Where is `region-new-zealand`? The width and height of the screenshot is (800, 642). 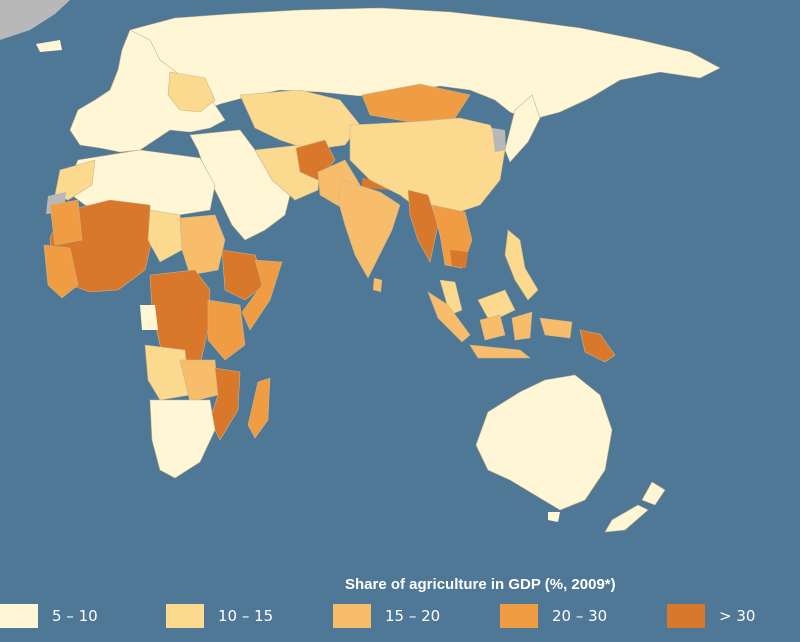 region-new-zealand is located at coordinates (635, 507).